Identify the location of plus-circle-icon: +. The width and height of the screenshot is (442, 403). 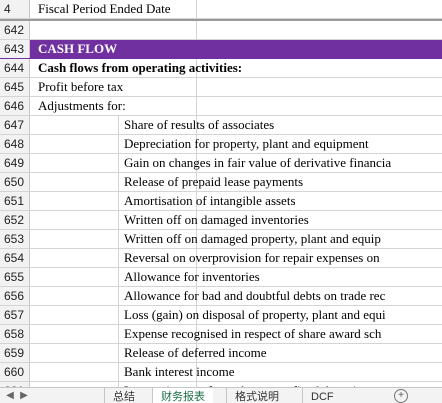
(401, 396).